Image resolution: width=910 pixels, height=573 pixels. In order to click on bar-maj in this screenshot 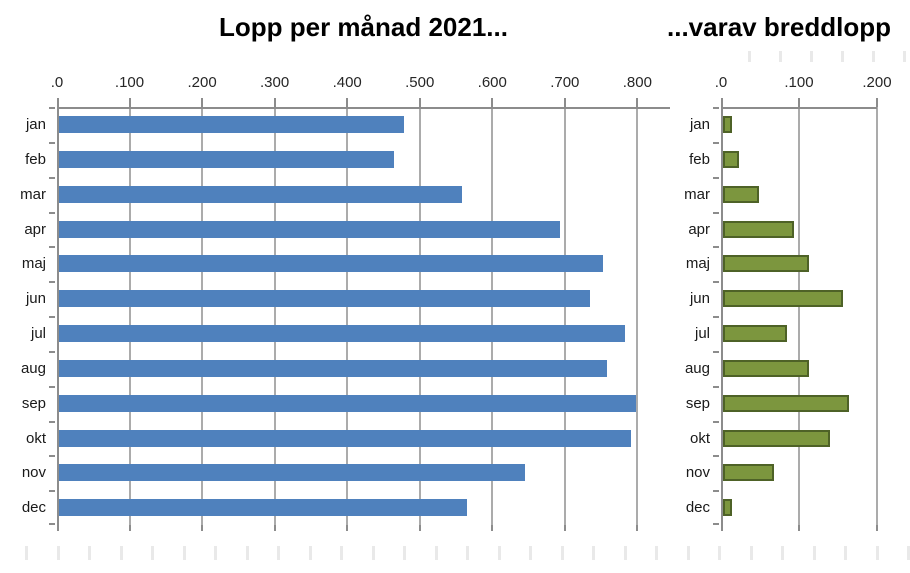, I will do `click(331, 263)`.